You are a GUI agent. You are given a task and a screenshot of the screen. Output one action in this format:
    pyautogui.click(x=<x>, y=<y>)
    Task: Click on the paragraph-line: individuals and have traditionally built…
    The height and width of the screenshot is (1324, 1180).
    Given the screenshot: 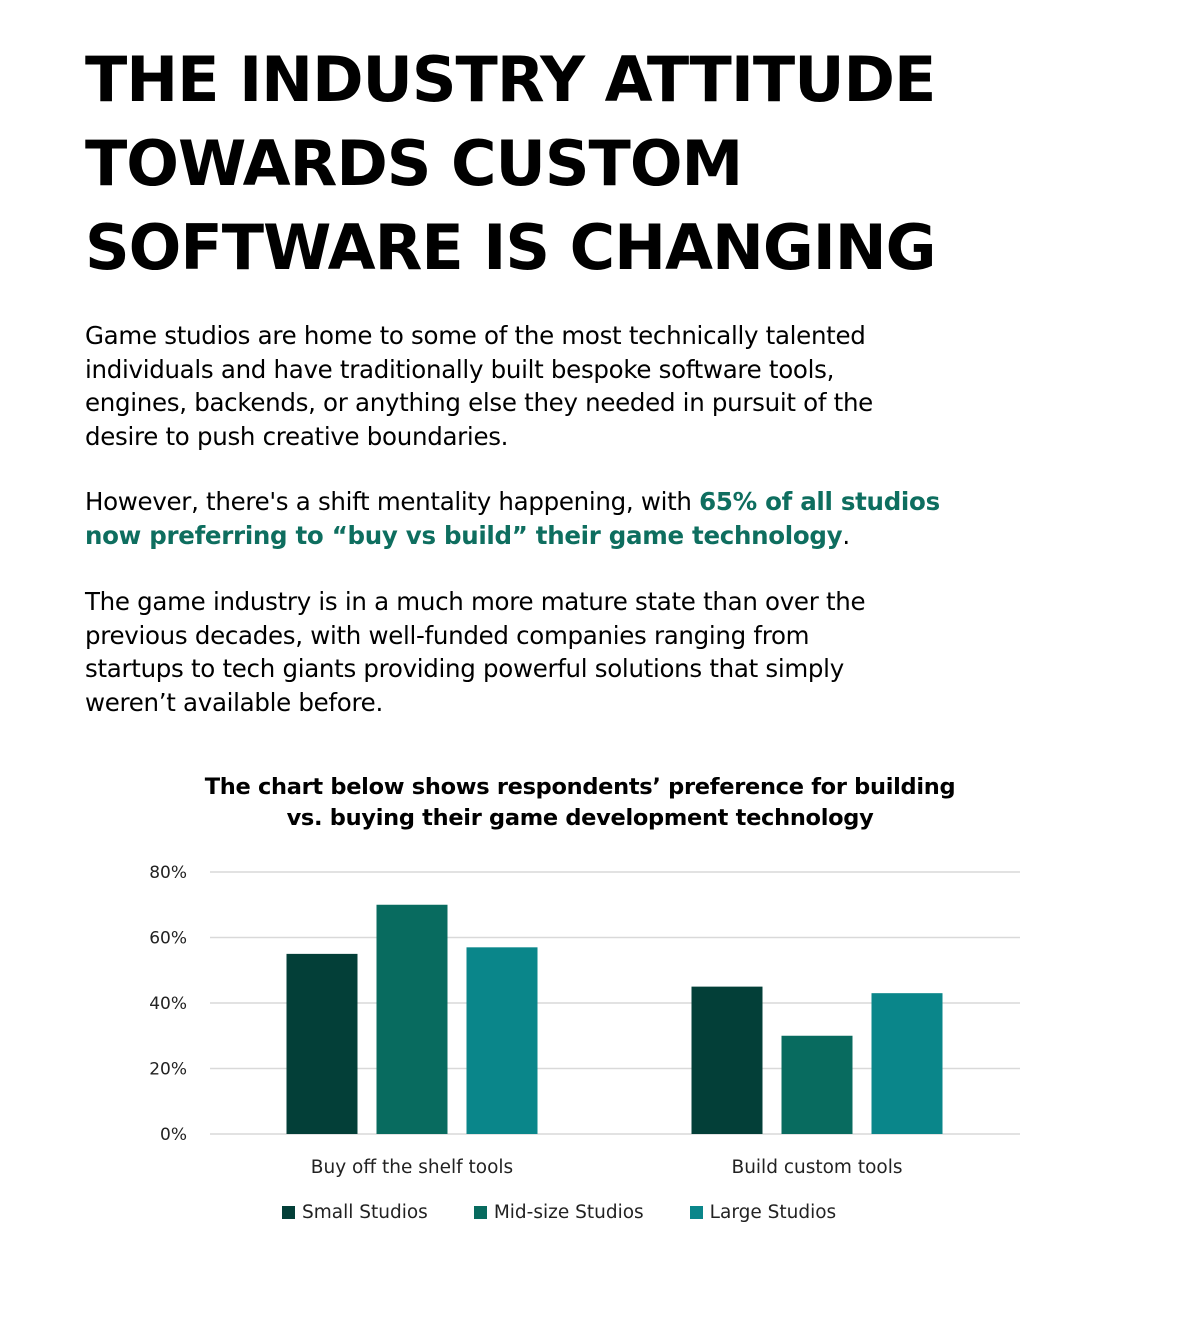 What is the action you would take?
    pyautogui.click(x=460, y=369)
    